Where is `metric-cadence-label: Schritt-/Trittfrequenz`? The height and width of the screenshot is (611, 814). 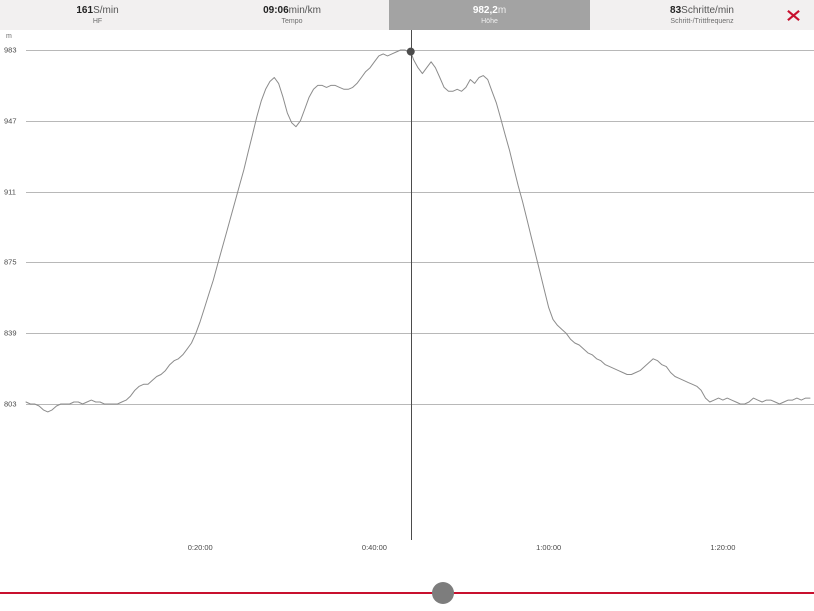 metric-cadence-label: Schritt-/Trittfrequenz is located at coordinates (702, 21).